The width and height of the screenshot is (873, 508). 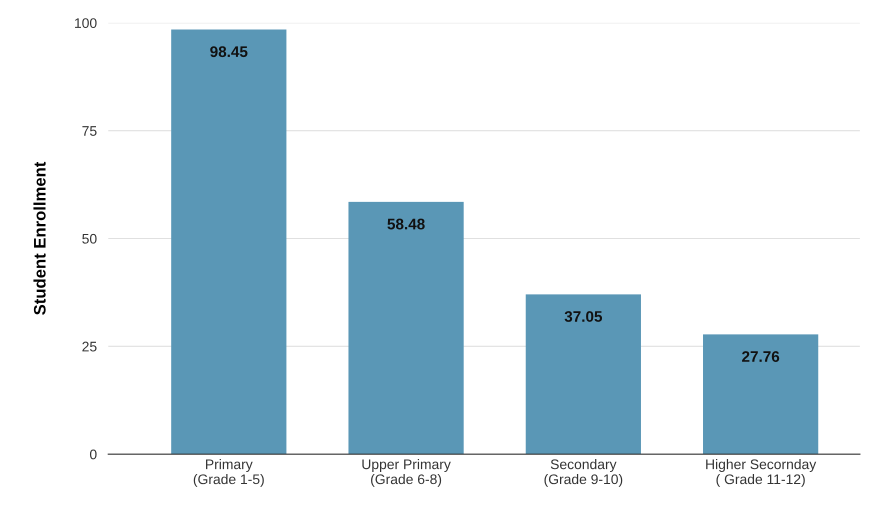 I want to click on data-label: 37.05, so click(x=583, y=316).